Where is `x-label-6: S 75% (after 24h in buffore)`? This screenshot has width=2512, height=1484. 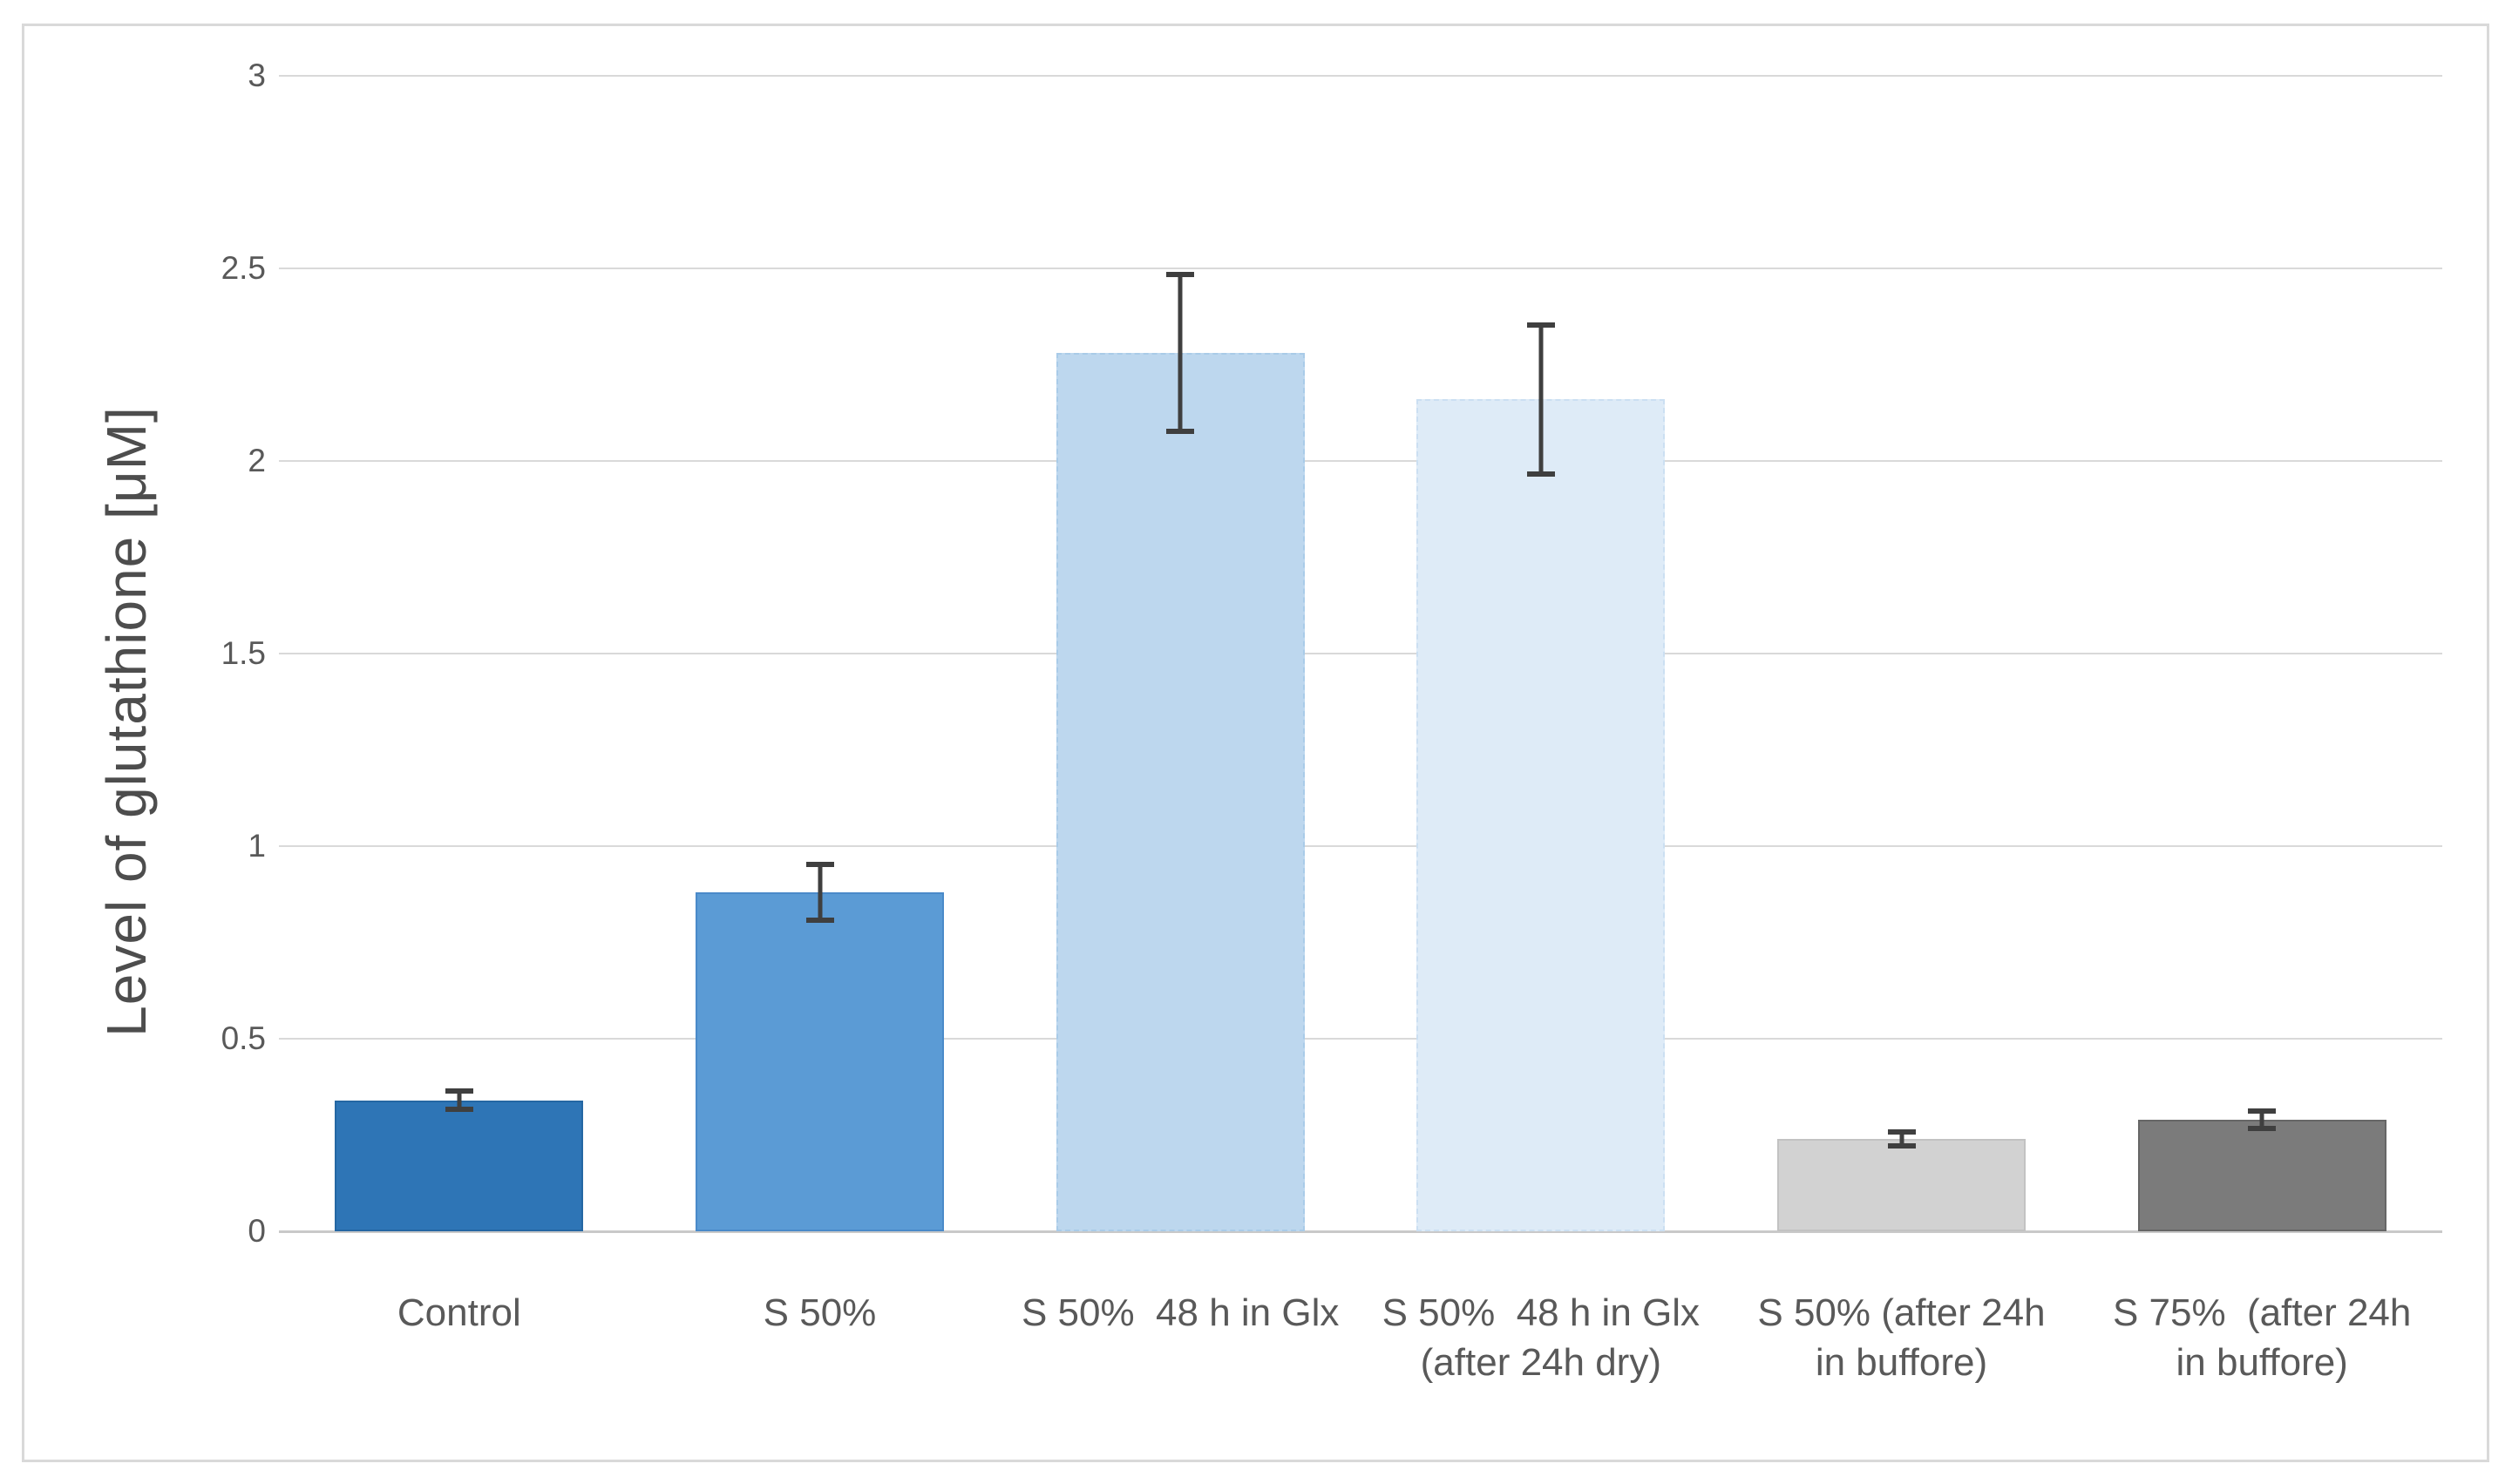
x-label-6: S 75% (after 24h in buffore) is located at coordinates (2262, 1337).